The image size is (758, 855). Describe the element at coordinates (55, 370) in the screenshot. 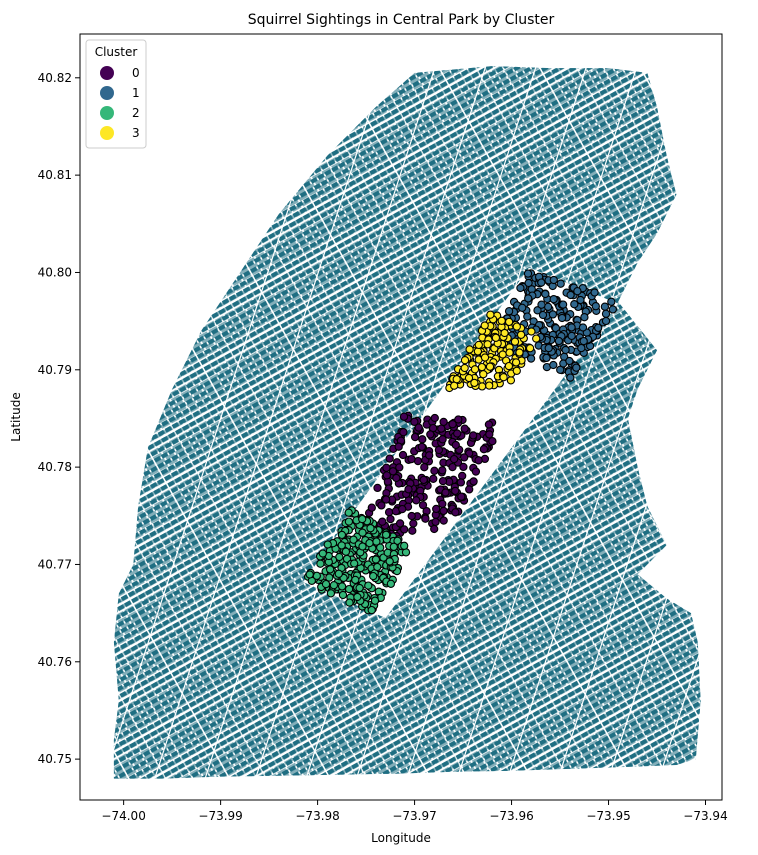

I see `y-tick-label: 40.79` at that location.